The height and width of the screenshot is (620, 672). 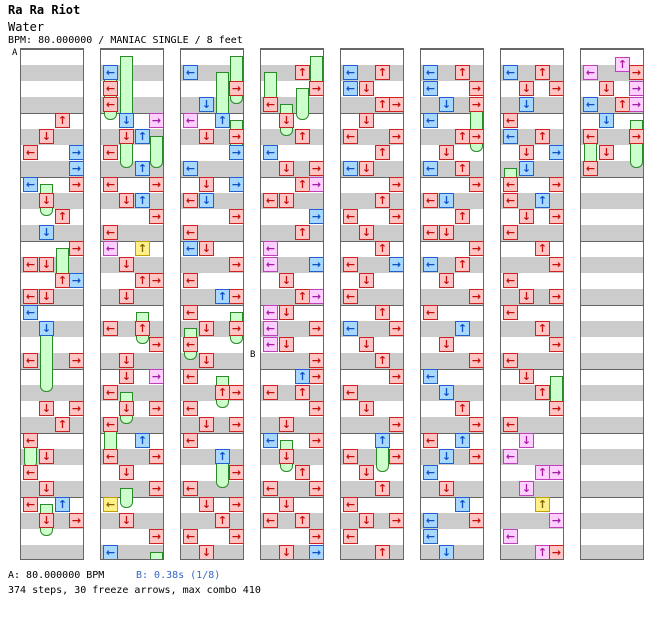 I want to click on bpm-marker-a-label: A, so click(x=15, y=53).